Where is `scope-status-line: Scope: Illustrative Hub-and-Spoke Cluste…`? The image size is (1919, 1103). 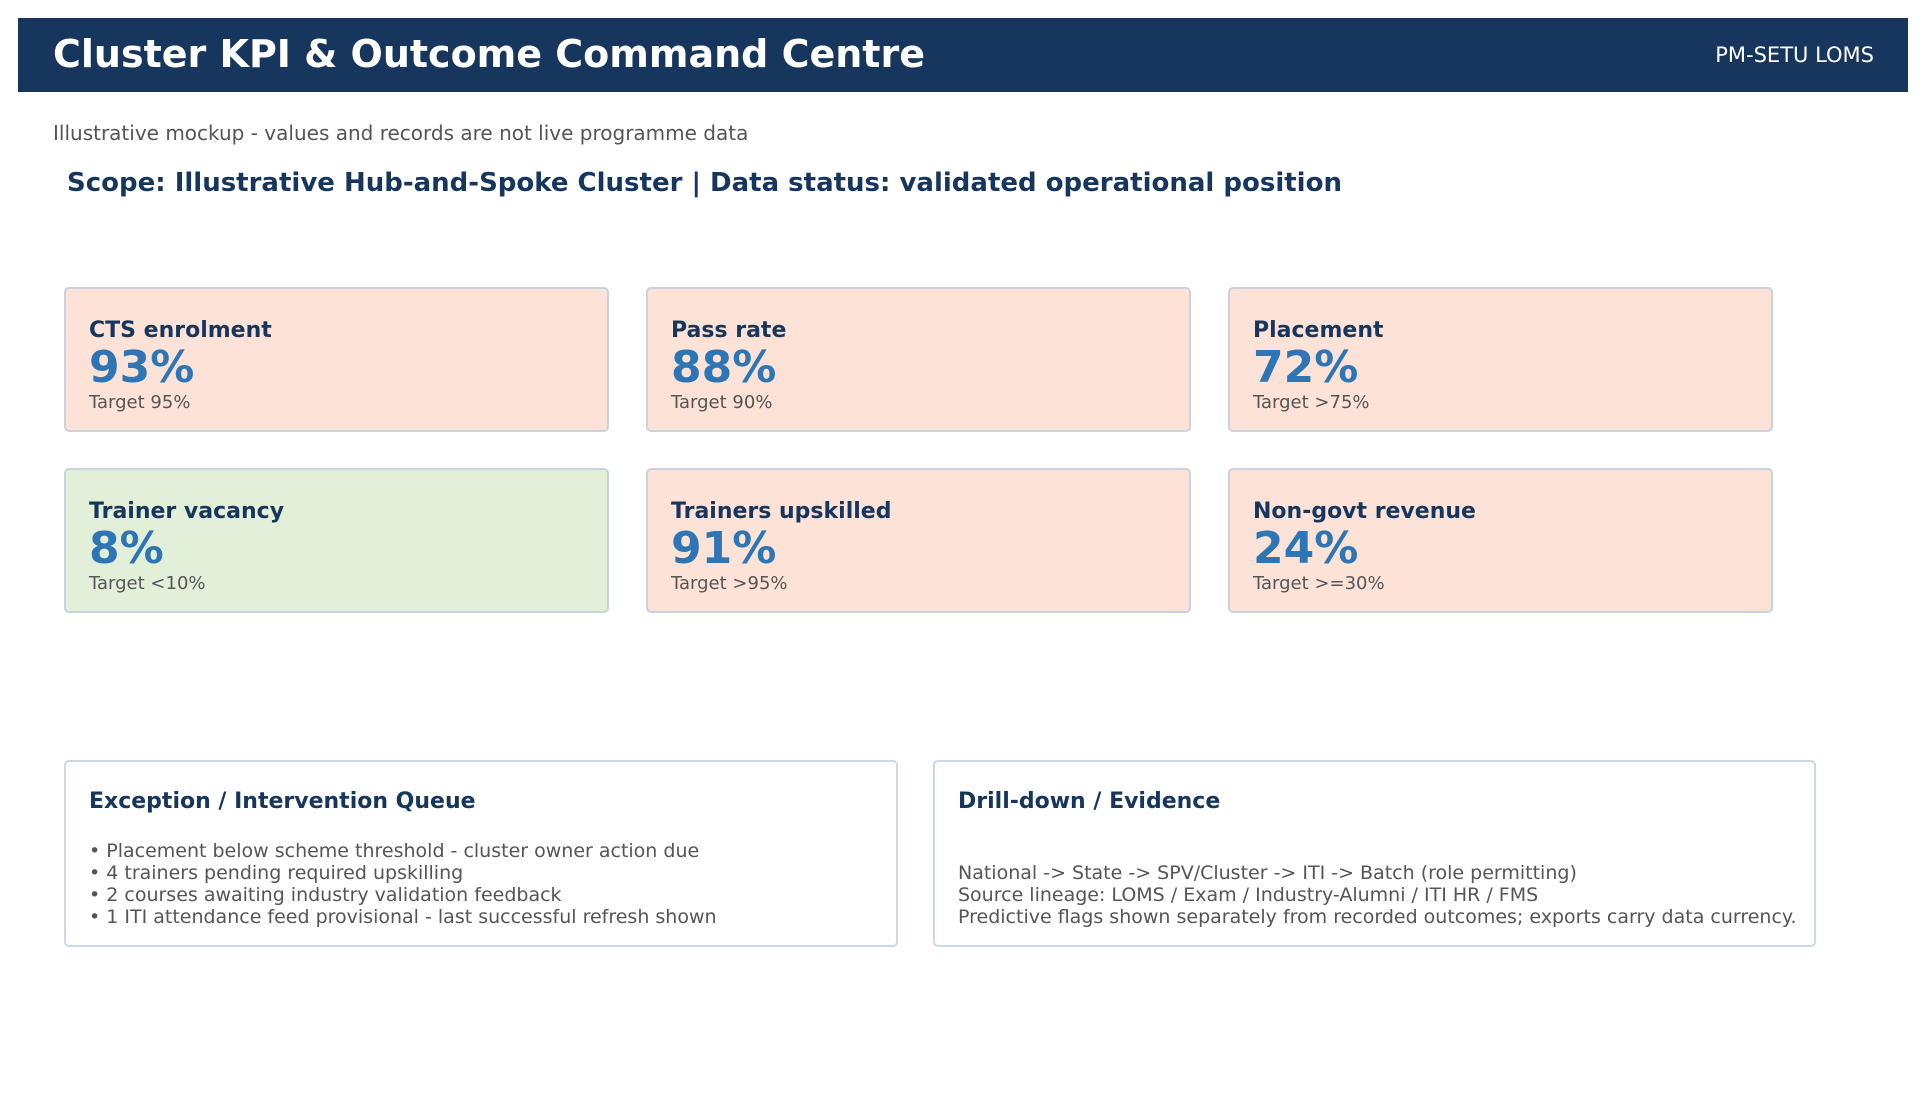 scope-status-line: Scope: Illustrative Hub-and-Spoke Cluste… is located at coordinates (704, 183).